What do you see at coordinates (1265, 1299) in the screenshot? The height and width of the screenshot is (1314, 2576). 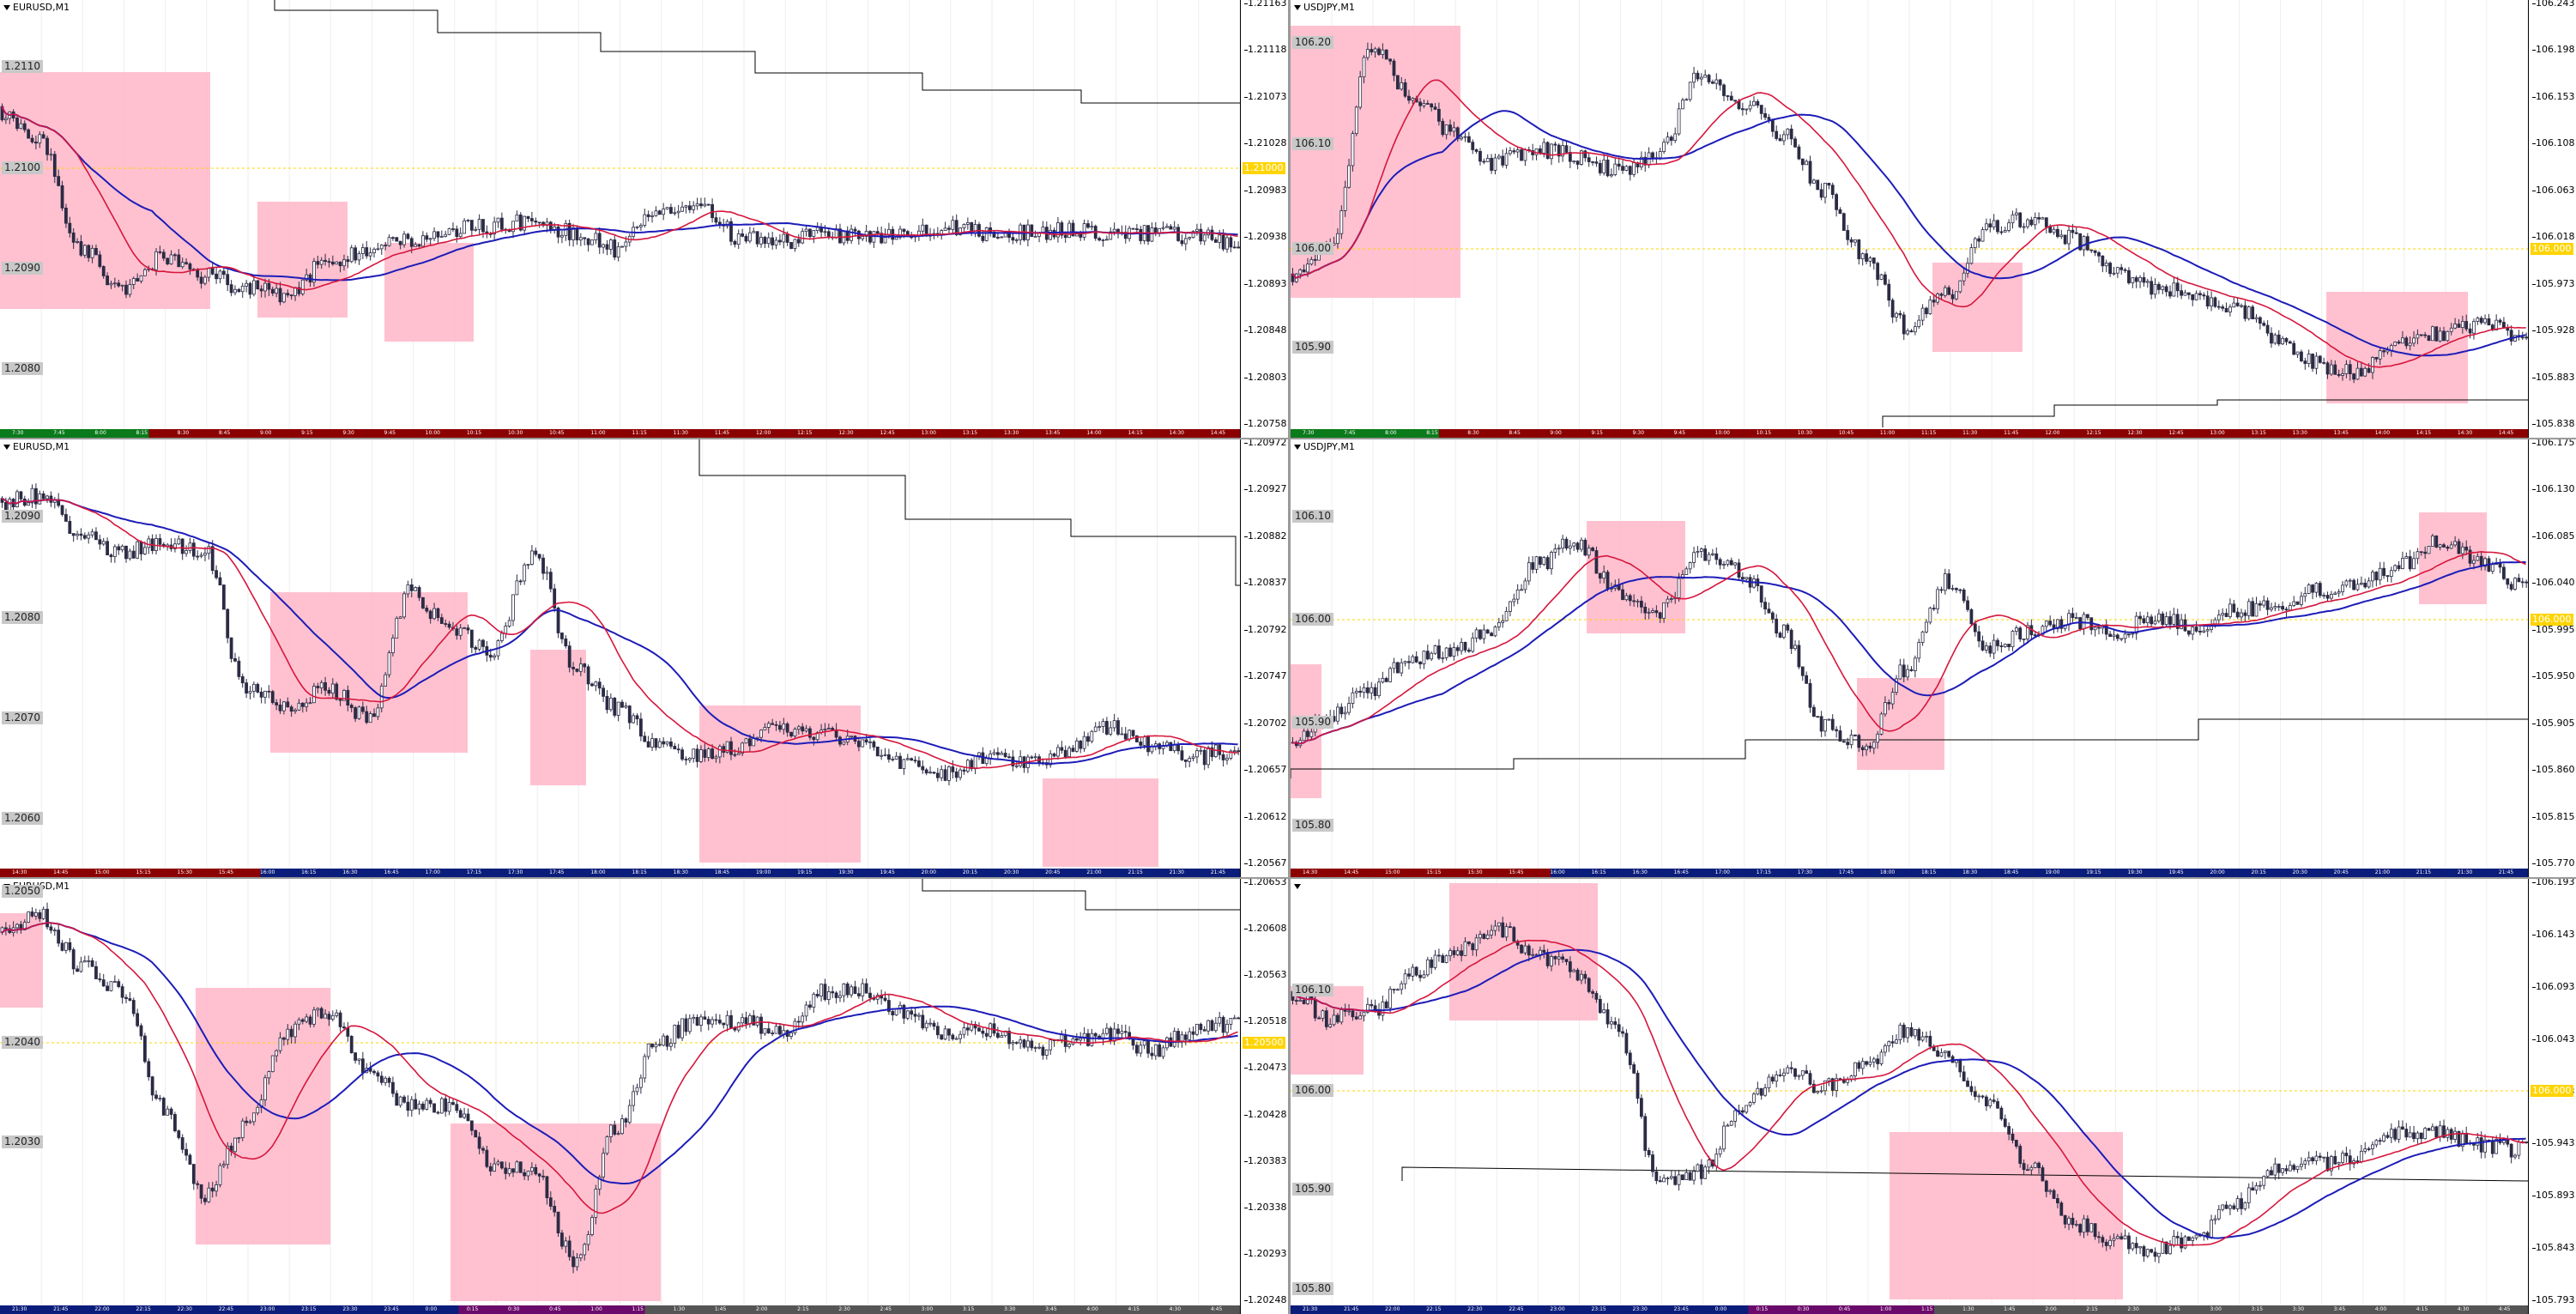 I see `axis-tick-label: 1.20248` at bounding box center [1265, 1299].